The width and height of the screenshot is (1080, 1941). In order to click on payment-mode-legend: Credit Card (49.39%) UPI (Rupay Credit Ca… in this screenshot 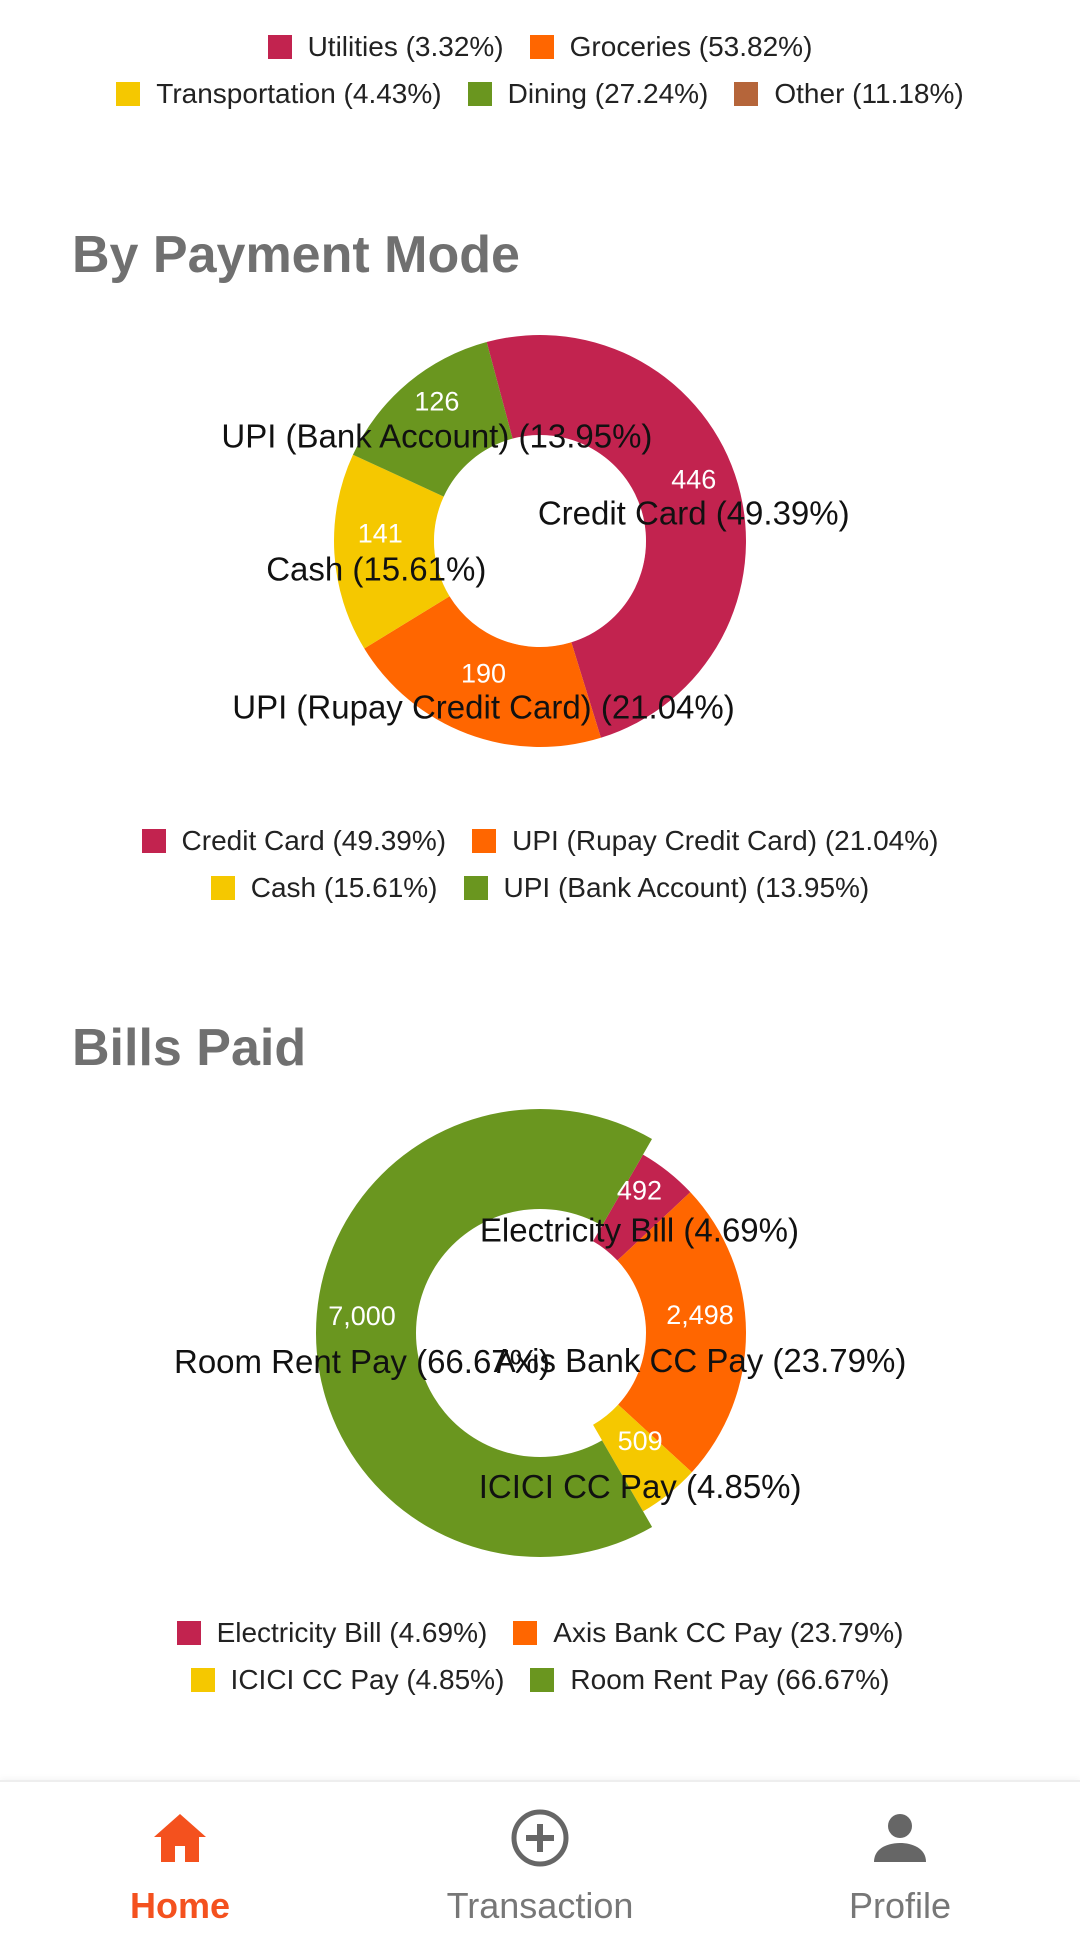, I will do `click(540, 864)`.